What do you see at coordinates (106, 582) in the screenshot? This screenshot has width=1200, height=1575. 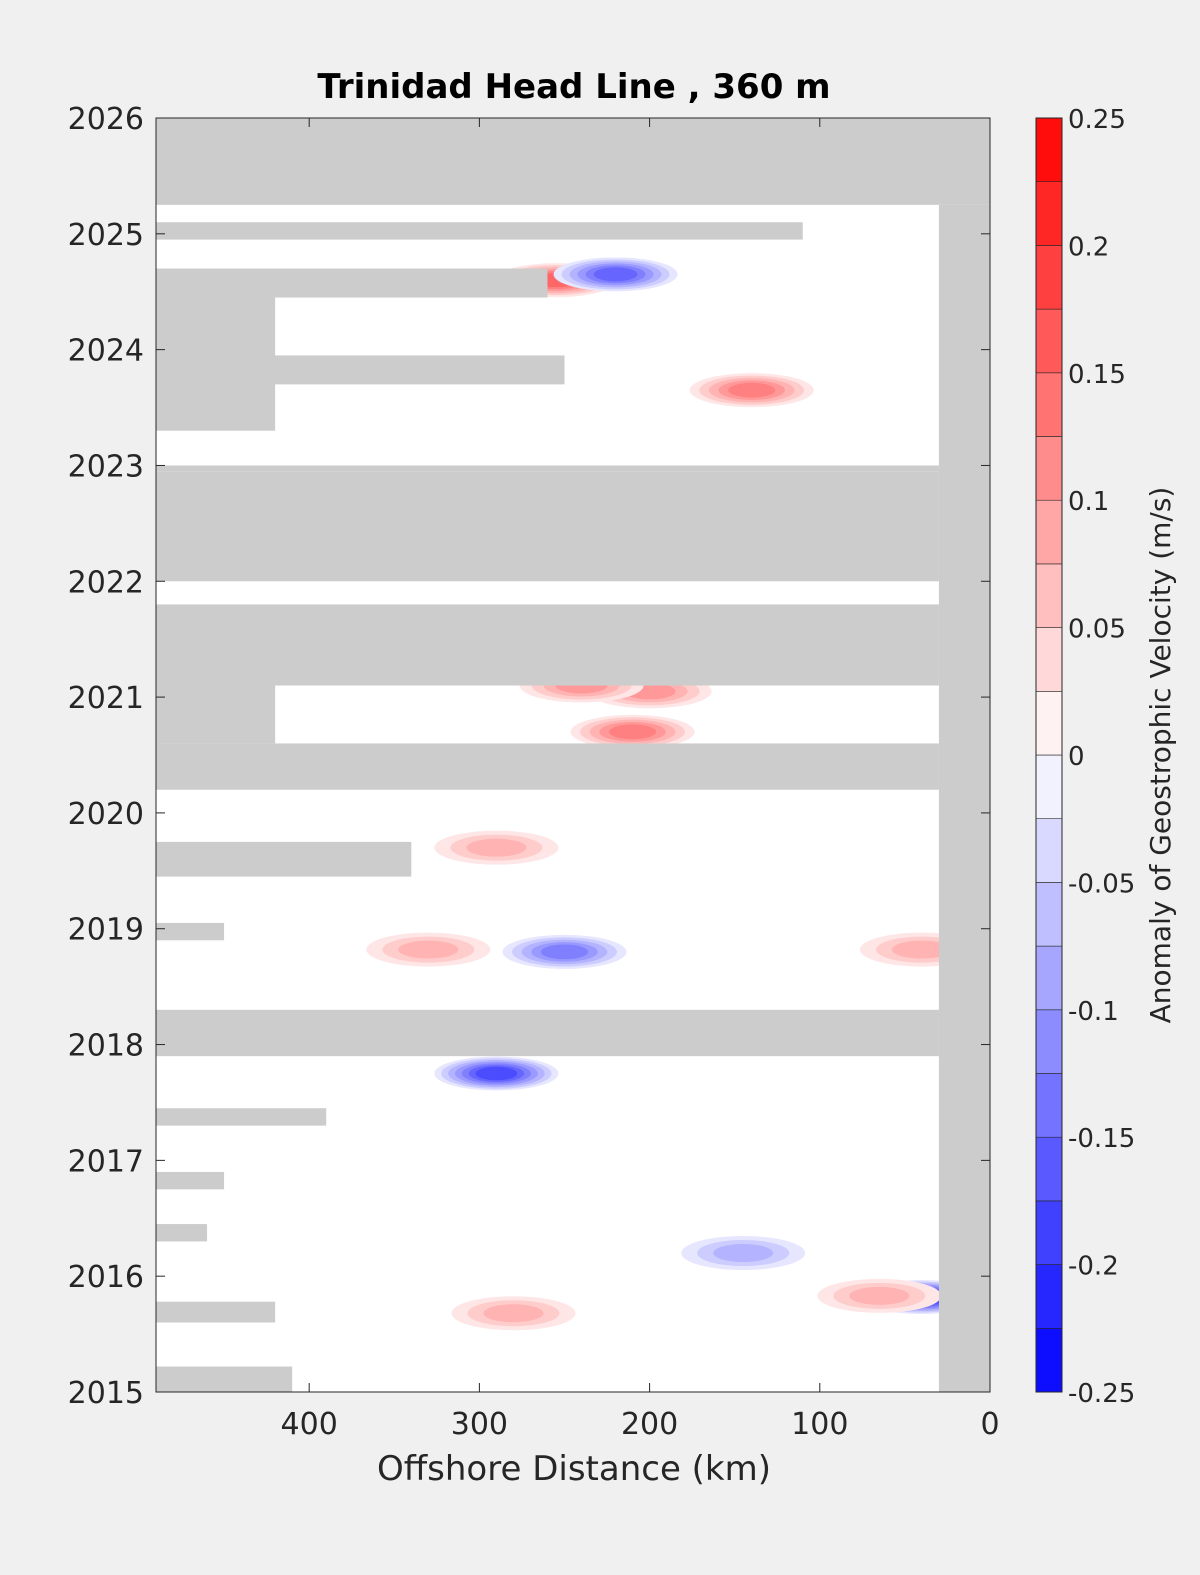 I see `y-tick-label: 2022` at bounding box center [106, 582].